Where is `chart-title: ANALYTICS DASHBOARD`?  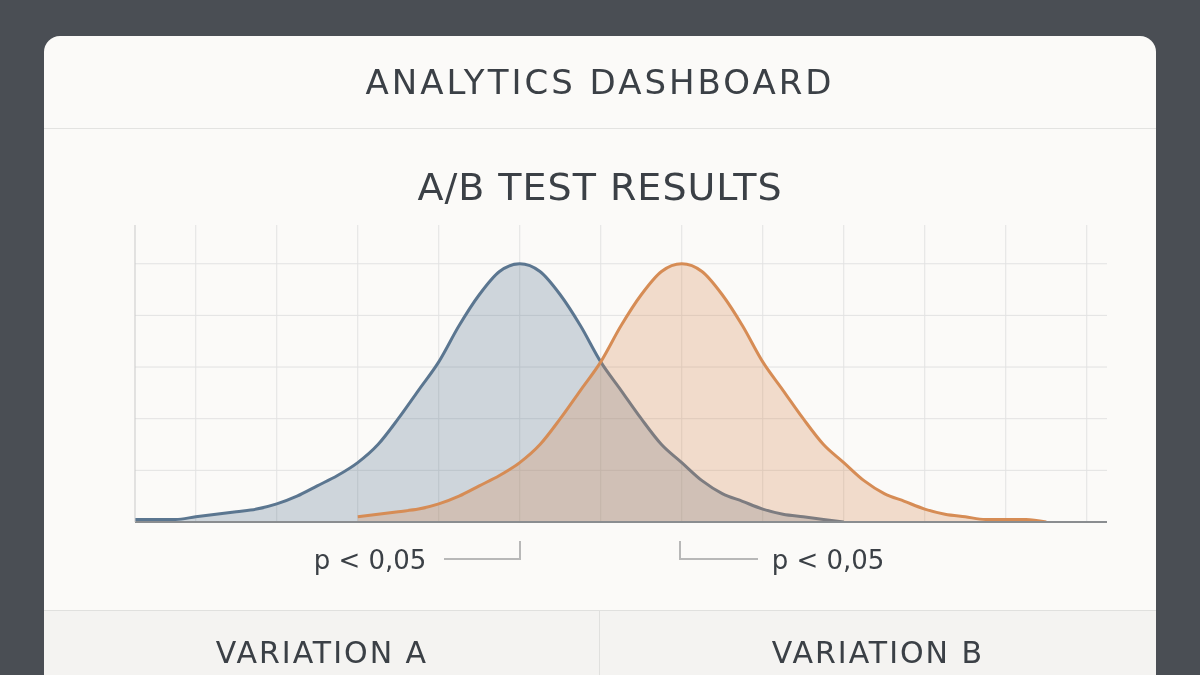
chart-title: ANALYTICS DASHBOARD is located at coordinates (600, 82).